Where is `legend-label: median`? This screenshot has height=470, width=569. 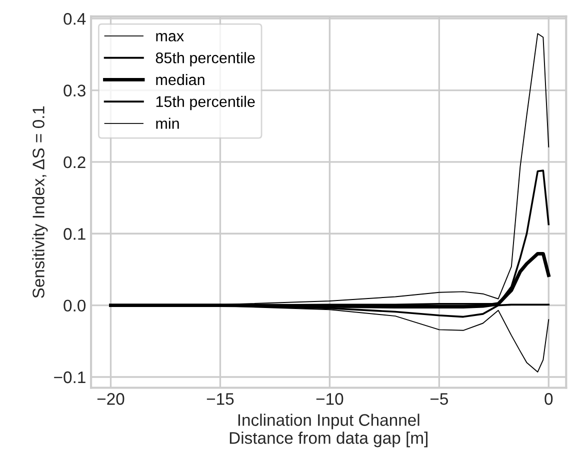
legend-label: median is located at coordinates (180, 80).